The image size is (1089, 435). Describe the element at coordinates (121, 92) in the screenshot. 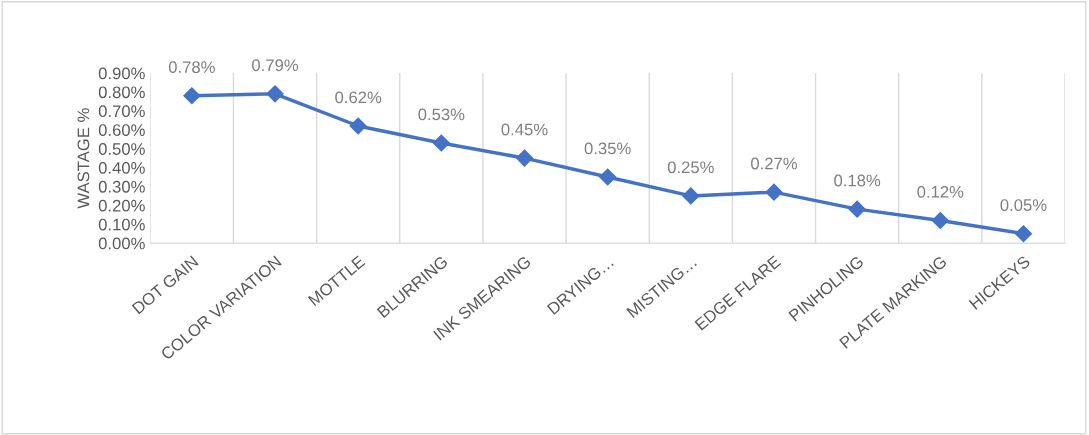

I see `y-tick-label: 0.80%` at that location.